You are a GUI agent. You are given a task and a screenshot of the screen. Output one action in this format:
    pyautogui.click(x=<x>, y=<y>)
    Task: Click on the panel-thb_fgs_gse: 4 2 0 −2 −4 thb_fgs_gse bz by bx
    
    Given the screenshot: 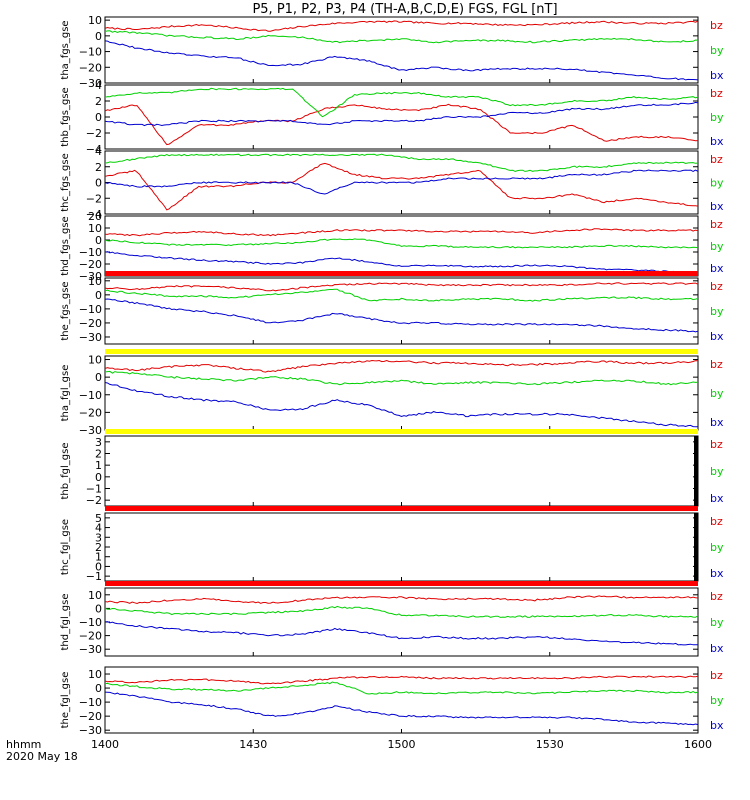 What is the action you would take?
    pyautogui.click(x=392, y=117)
    